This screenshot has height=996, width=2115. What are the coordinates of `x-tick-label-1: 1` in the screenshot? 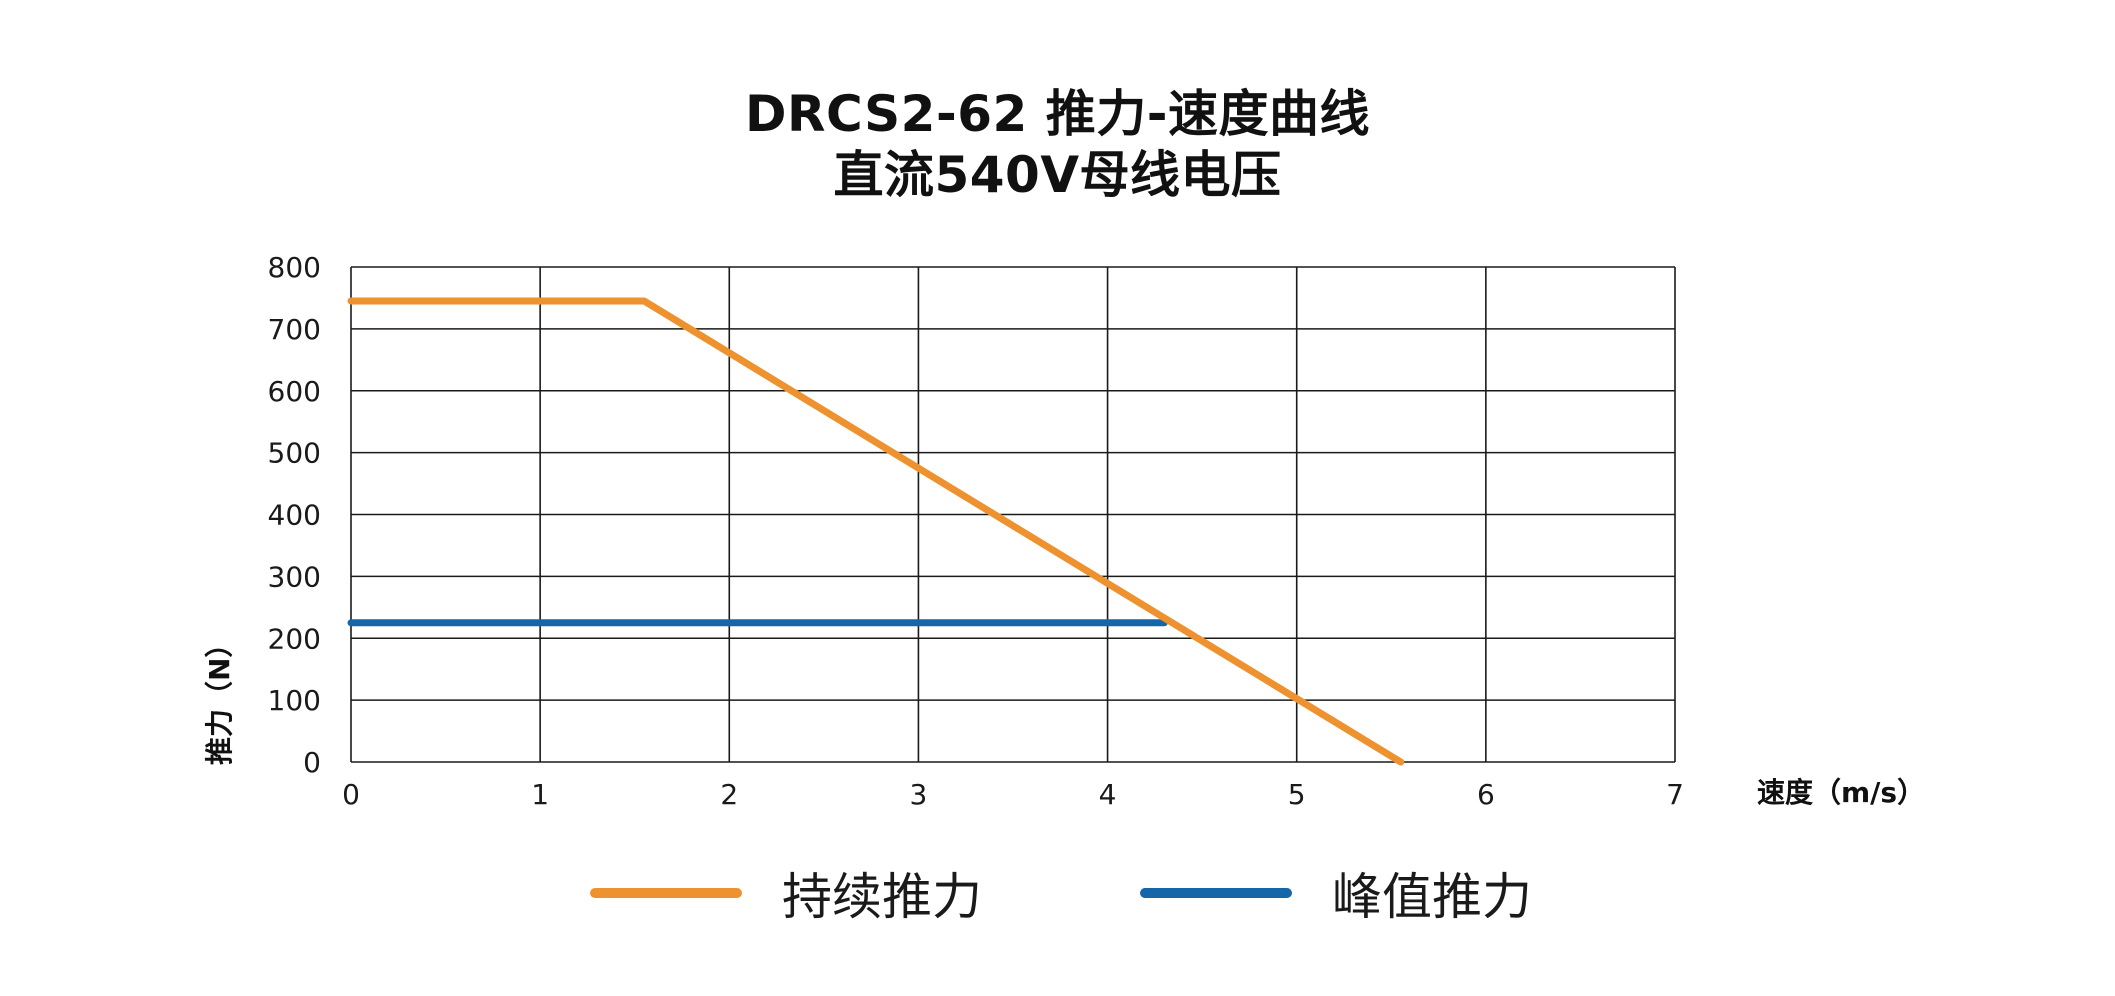 It's located at (540, 794).